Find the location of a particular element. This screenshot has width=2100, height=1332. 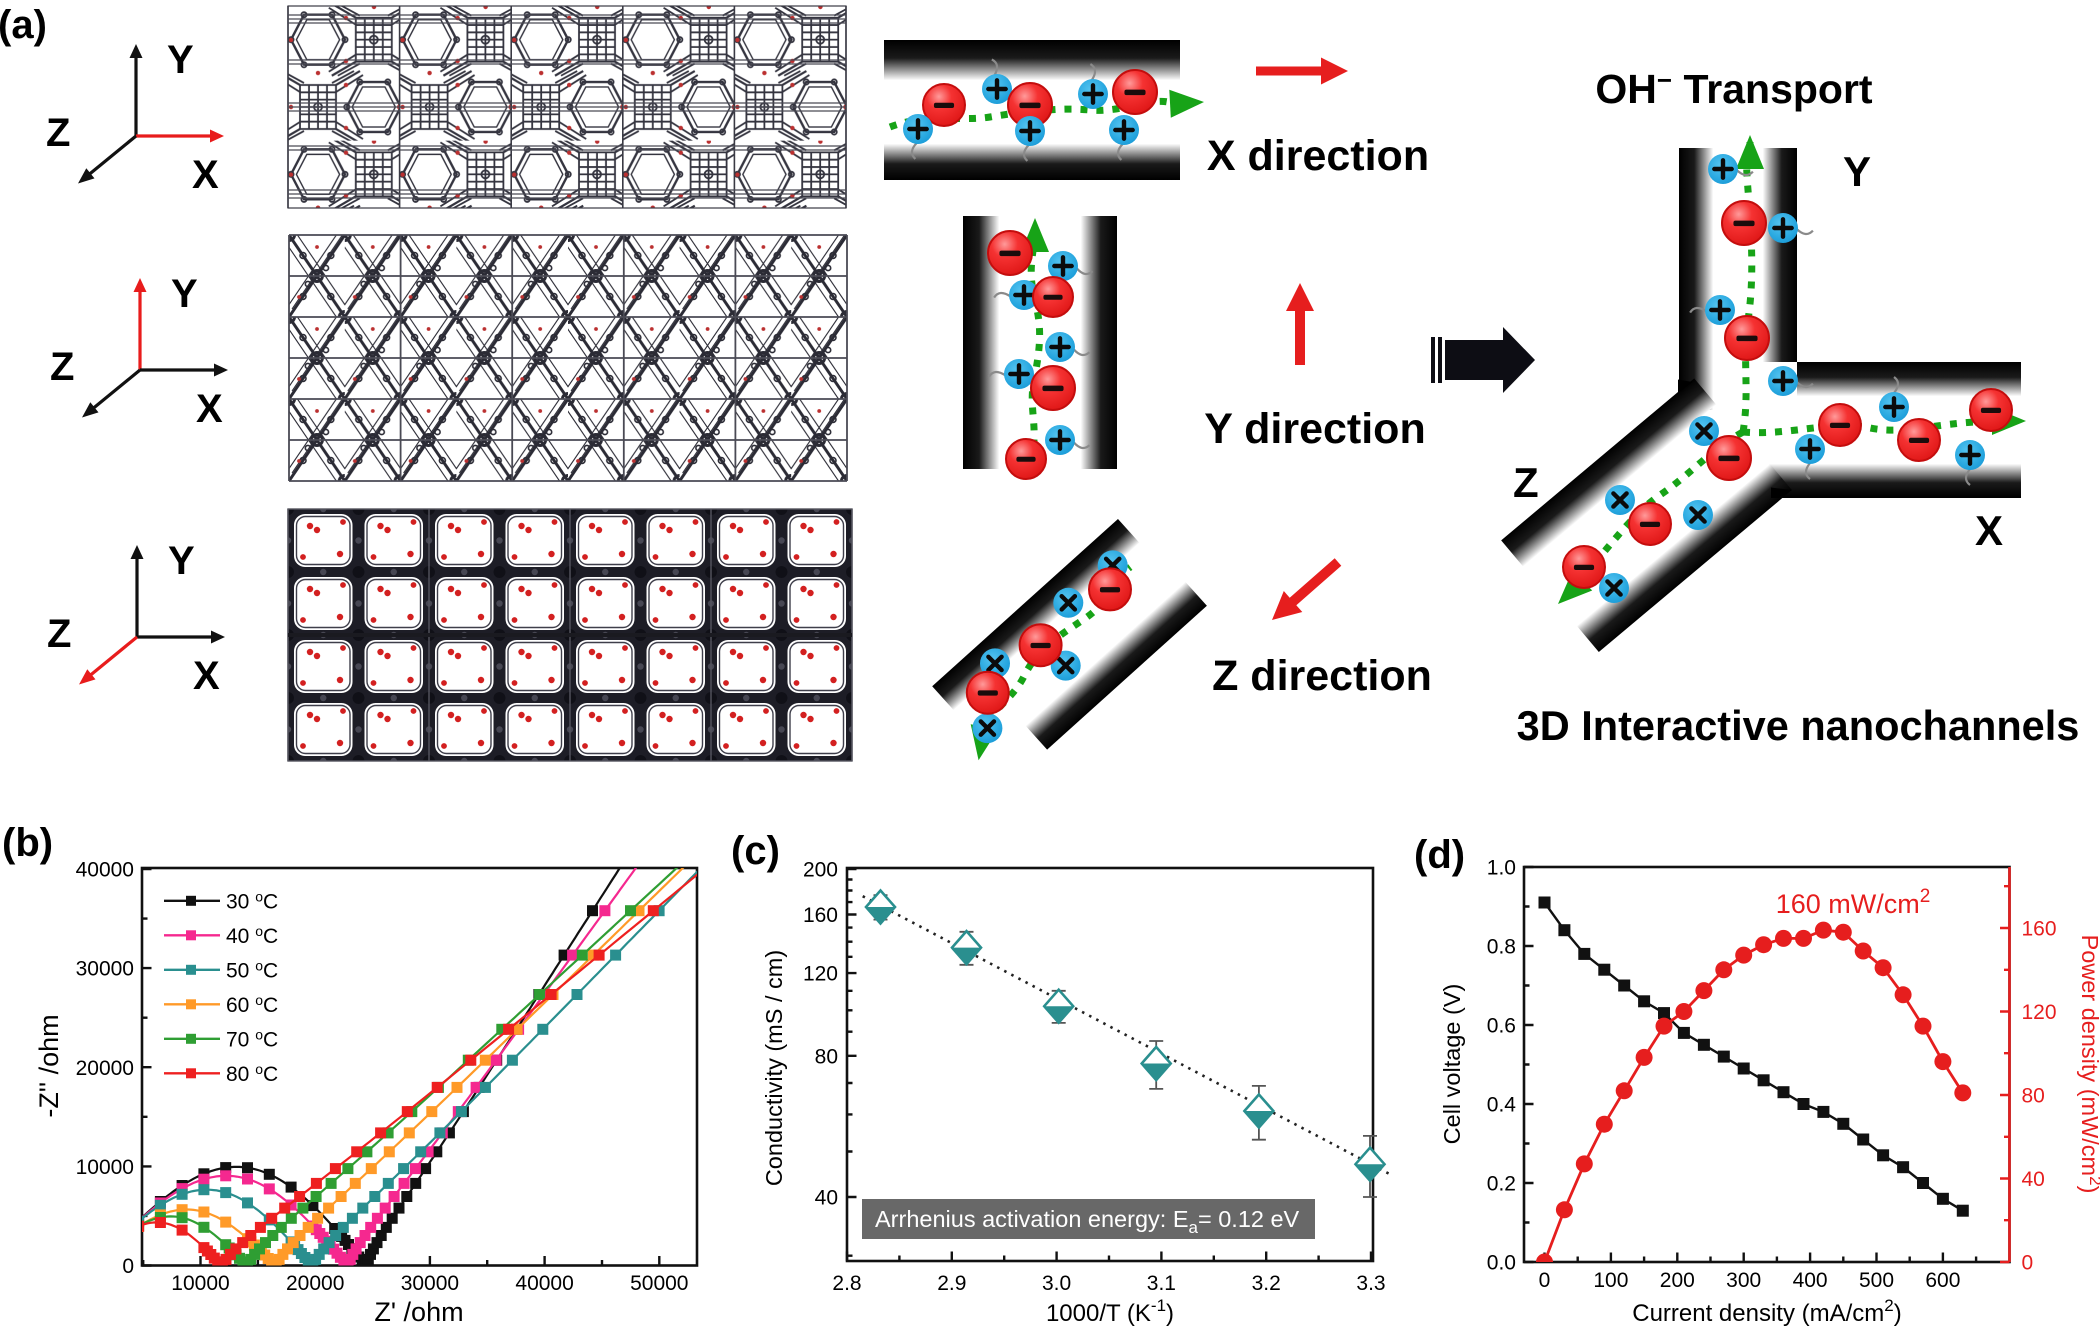

svg-text: 2.8 is located at coordinates (846, 1283).